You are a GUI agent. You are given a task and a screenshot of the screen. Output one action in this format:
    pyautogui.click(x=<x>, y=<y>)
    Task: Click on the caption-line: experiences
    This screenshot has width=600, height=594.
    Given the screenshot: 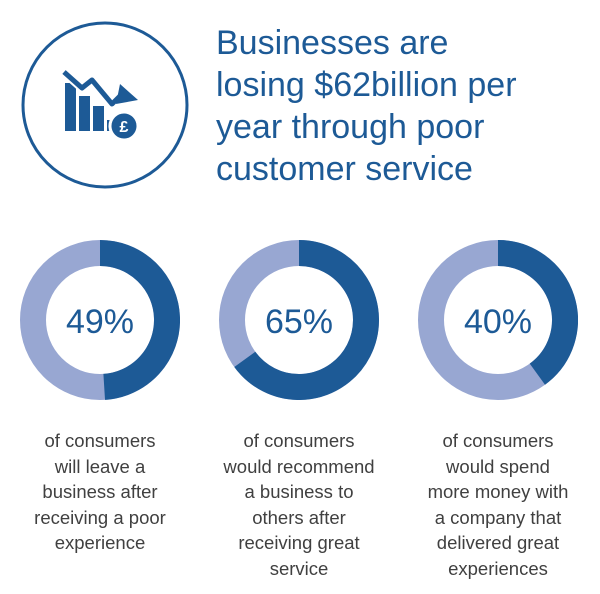 What is the action you would take?
    pyautogui.click(x=498, y=568)
    